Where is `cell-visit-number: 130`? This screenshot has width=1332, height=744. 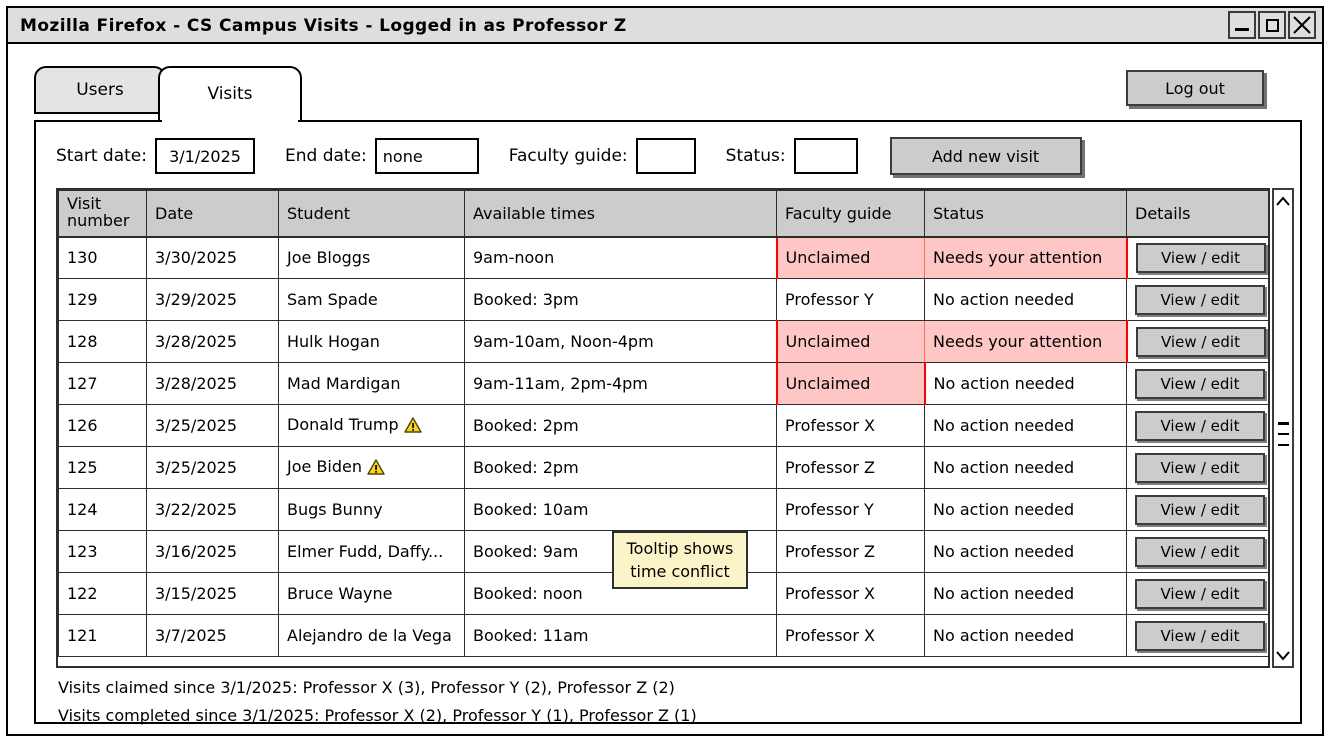
cell-visit-number: 130 is located at coordinates (102, 257).